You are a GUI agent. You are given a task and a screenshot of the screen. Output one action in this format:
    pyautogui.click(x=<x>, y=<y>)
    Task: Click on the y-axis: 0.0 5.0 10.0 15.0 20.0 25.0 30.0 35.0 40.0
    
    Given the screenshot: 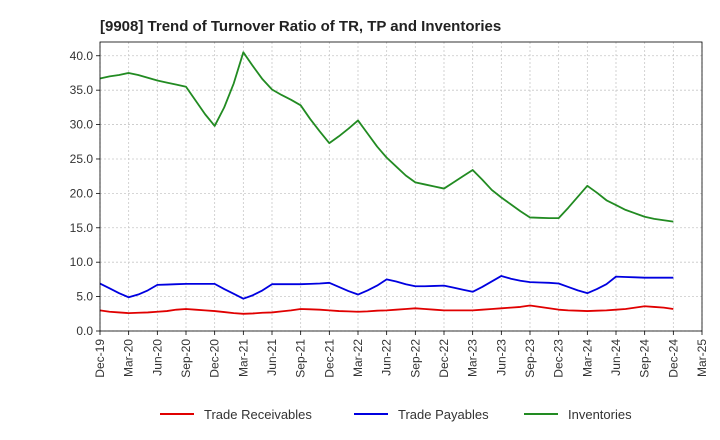 What is the action you would take?
    pyautogui.click(x=85, y=193)
    